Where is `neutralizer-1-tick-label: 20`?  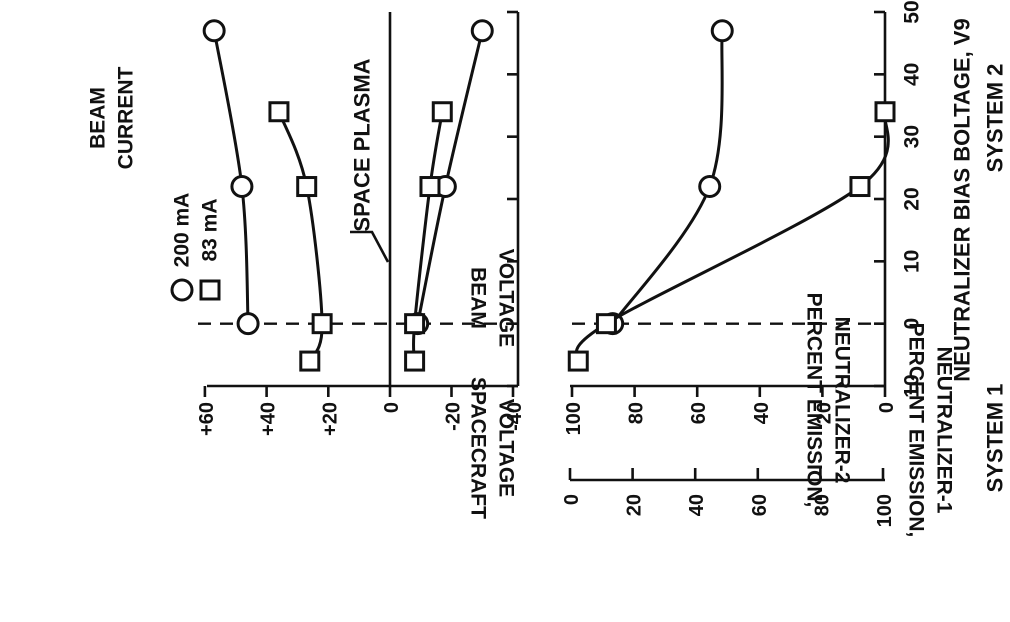 neutralizer-1-tick-label: 20 is located at coordinates (635, 505).